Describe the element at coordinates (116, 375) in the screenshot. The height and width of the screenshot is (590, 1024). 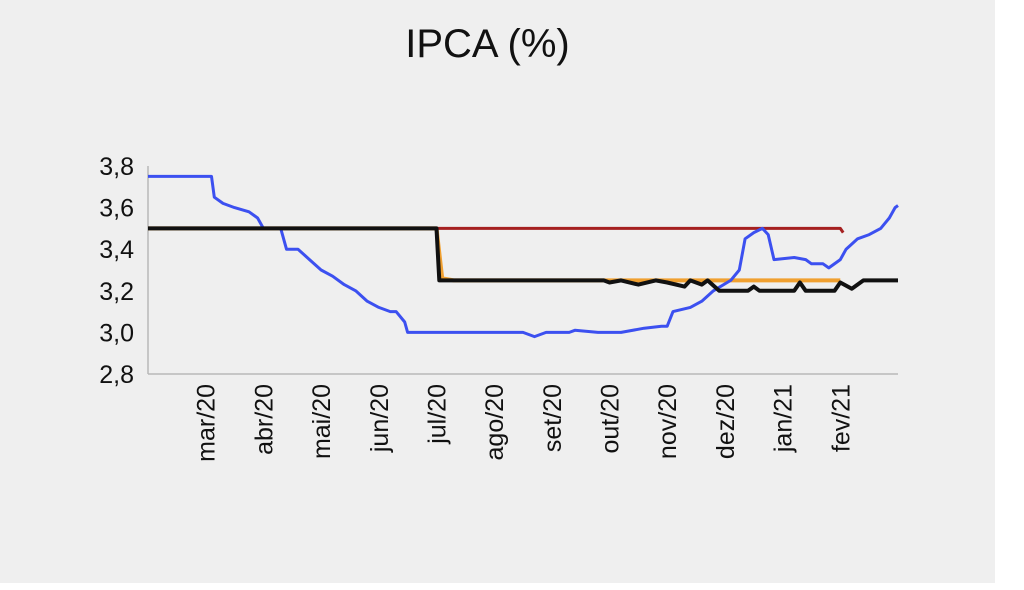
I see `y-tick-label: 2,8` at that location.